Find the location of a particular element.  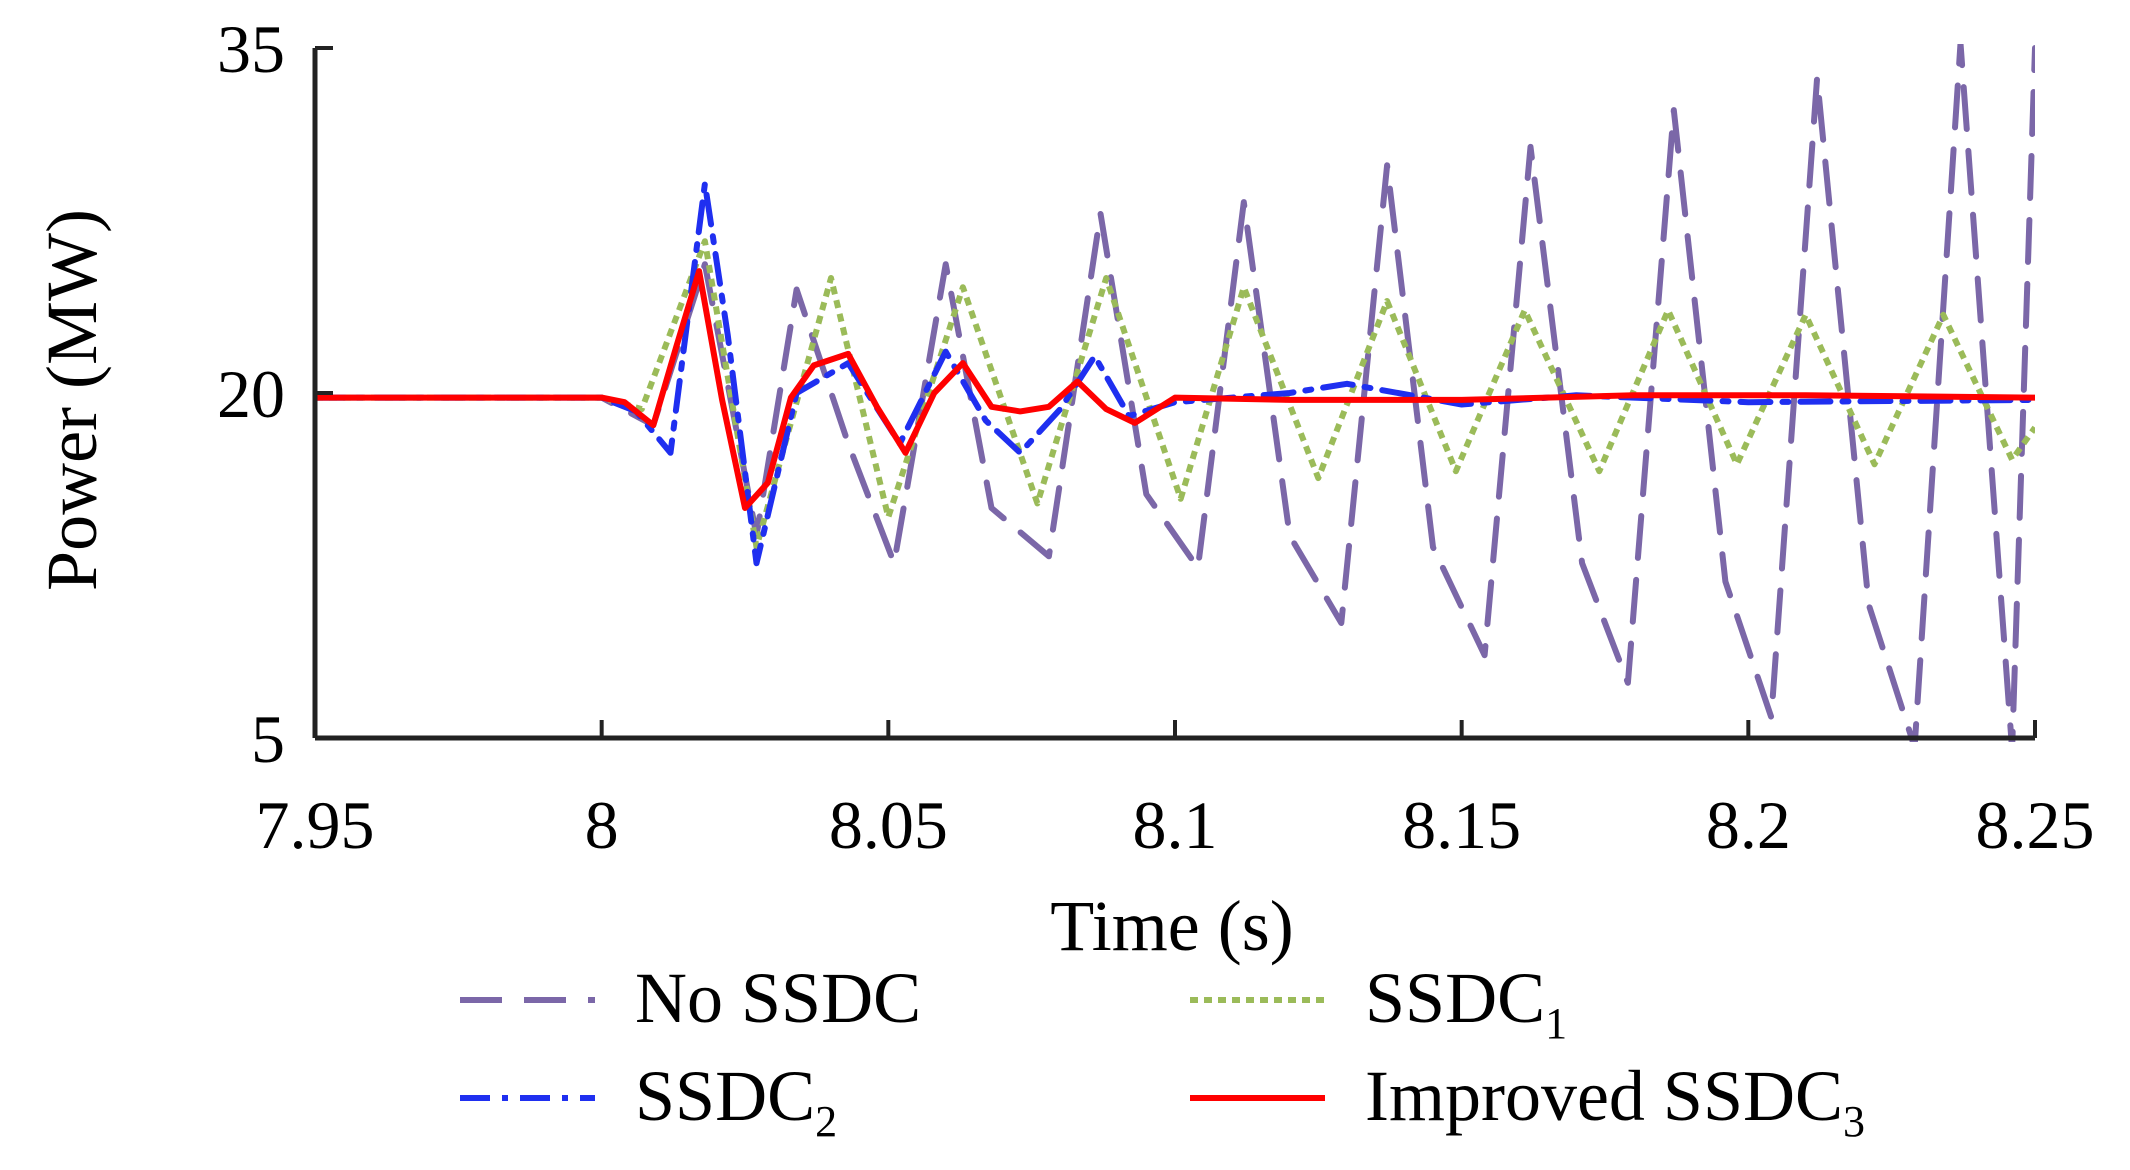

legend-item-2: SSDC1 is located at coordinates (1378, 1003).